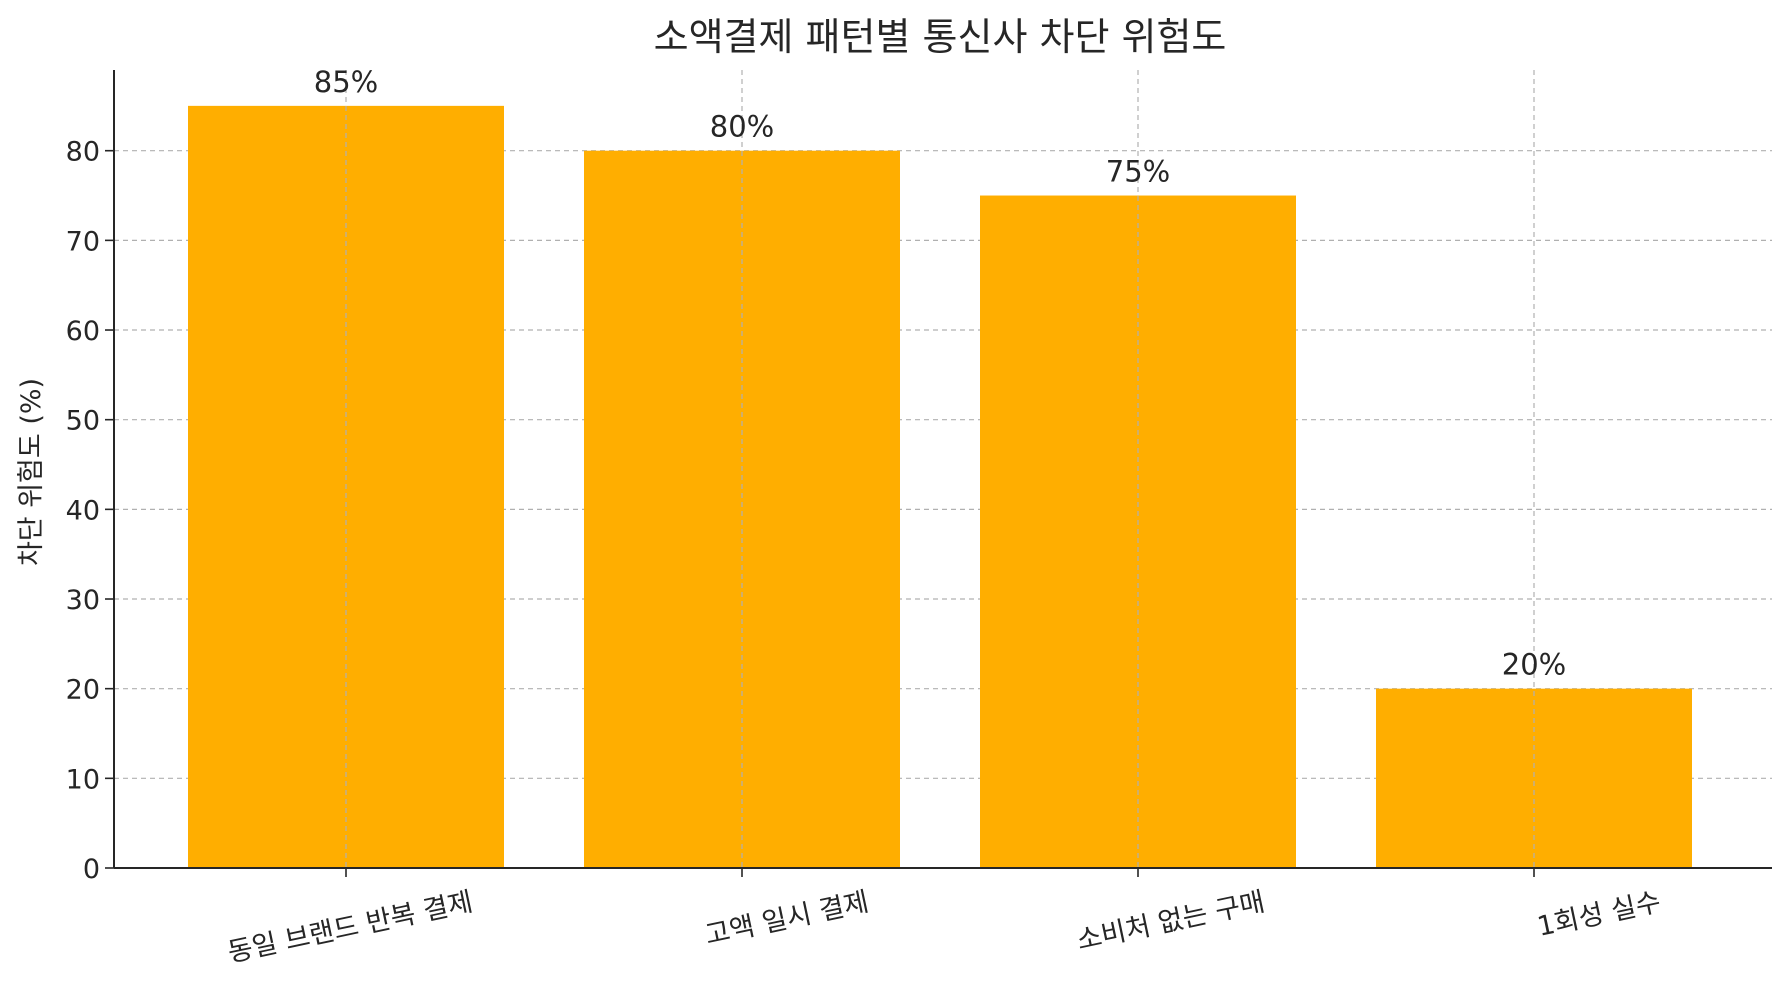  I want to click on bar-value-label: 85%, so click(346, 82).